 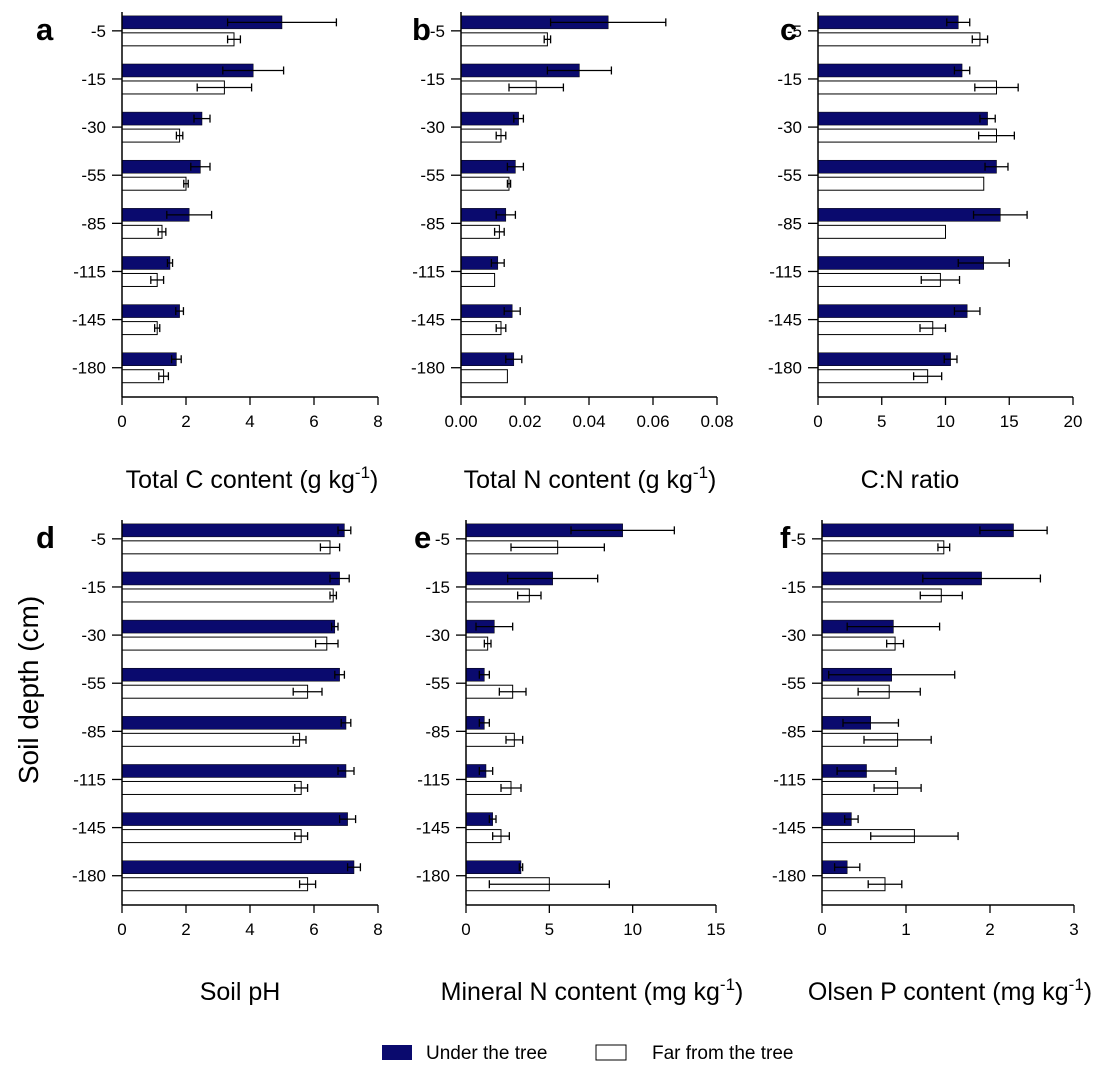 What do you see at coordinates (240, 992) in the screenshot?
I see `x-axis-label-d: Soil pH` at bounding box center [240, 992].